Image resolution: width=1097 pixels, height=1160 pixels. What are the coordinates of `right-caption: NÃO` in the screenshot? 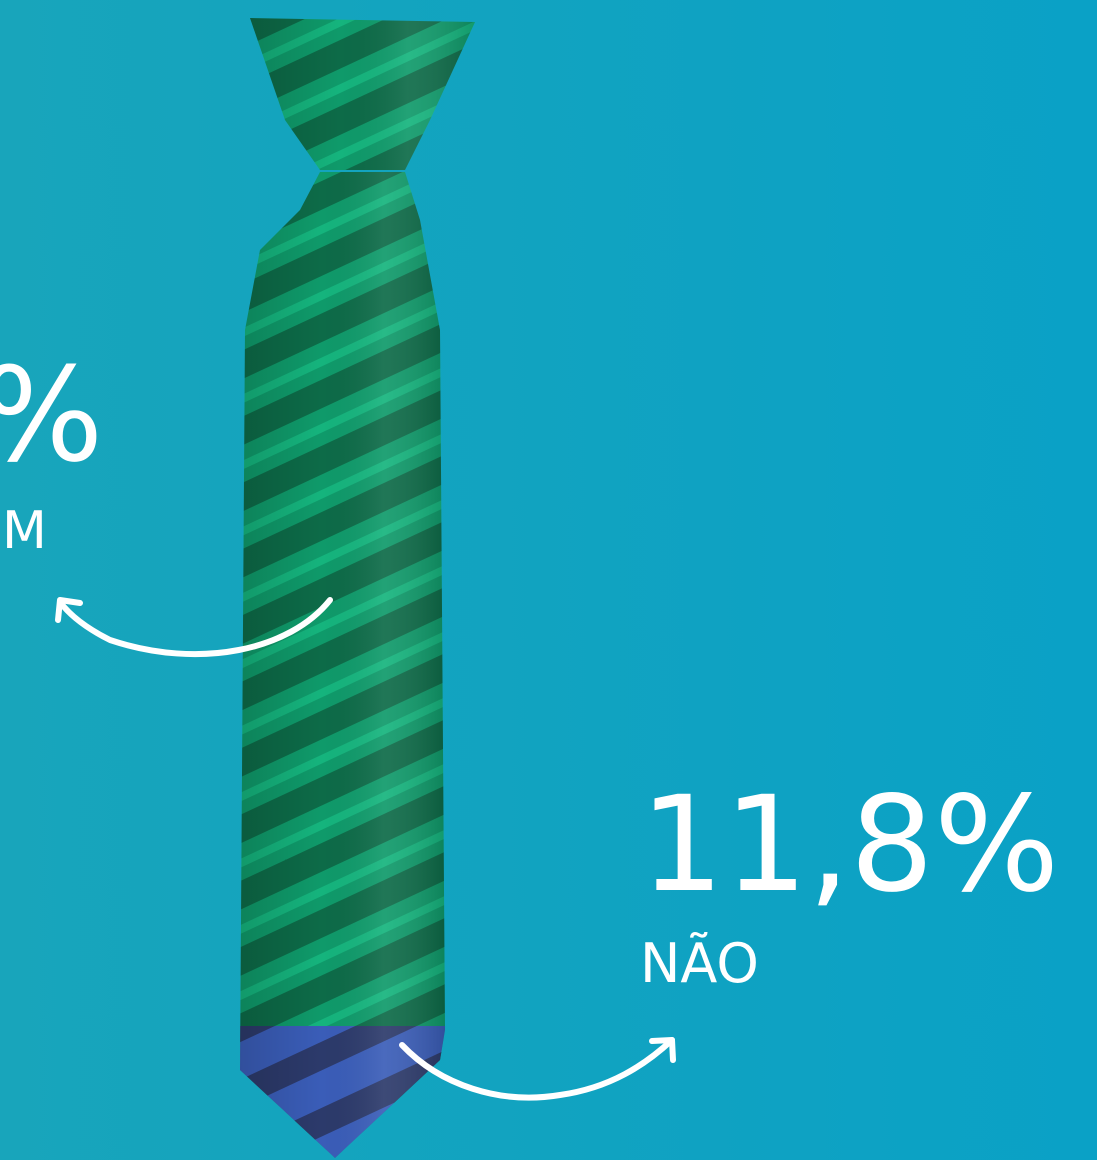 It's located at (699, 963).